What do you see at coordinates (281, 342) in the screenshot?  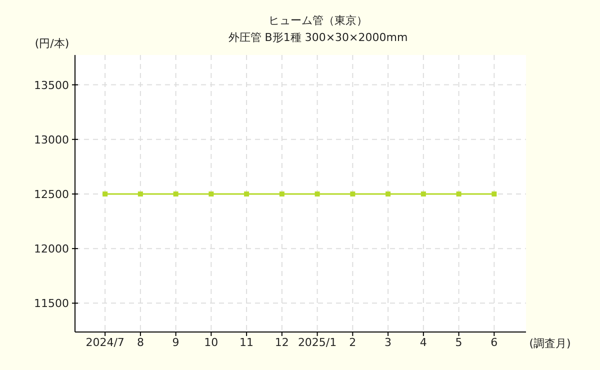 I see `x-tick-label: 12` at bounding box center [281, 342].